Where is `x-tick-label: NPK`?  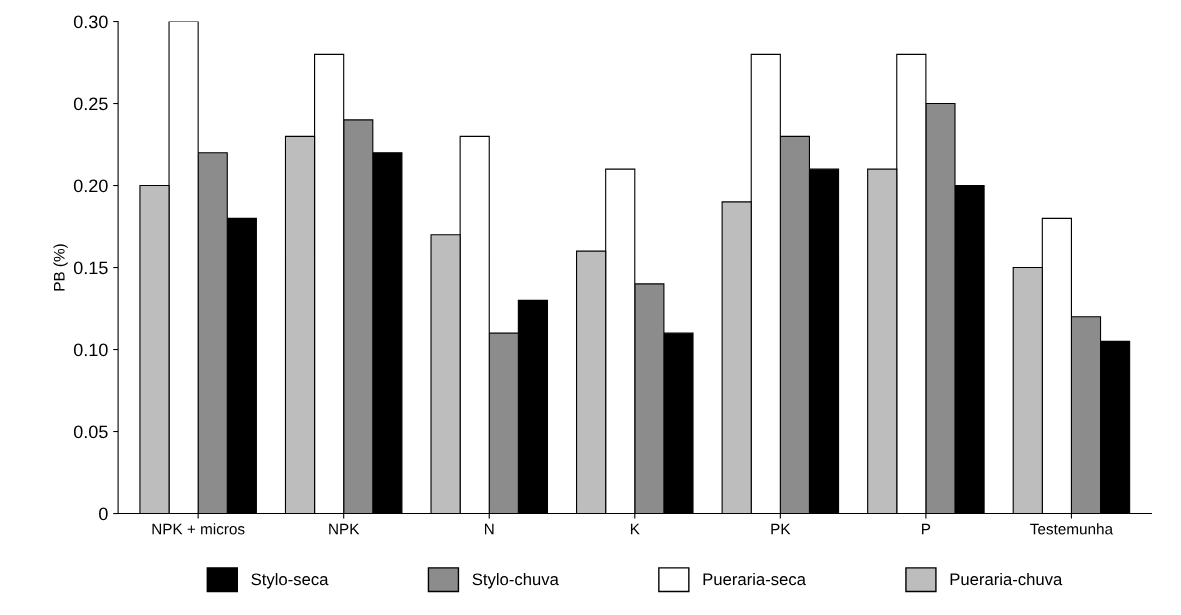 x-tick-label: NPK is located at coordinates (344, 529).